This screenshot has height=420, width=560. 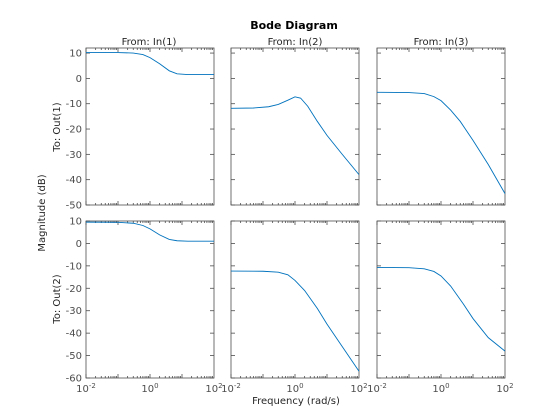 I want to click on input-label-3: From: In(3), so click(x=441, y=42).